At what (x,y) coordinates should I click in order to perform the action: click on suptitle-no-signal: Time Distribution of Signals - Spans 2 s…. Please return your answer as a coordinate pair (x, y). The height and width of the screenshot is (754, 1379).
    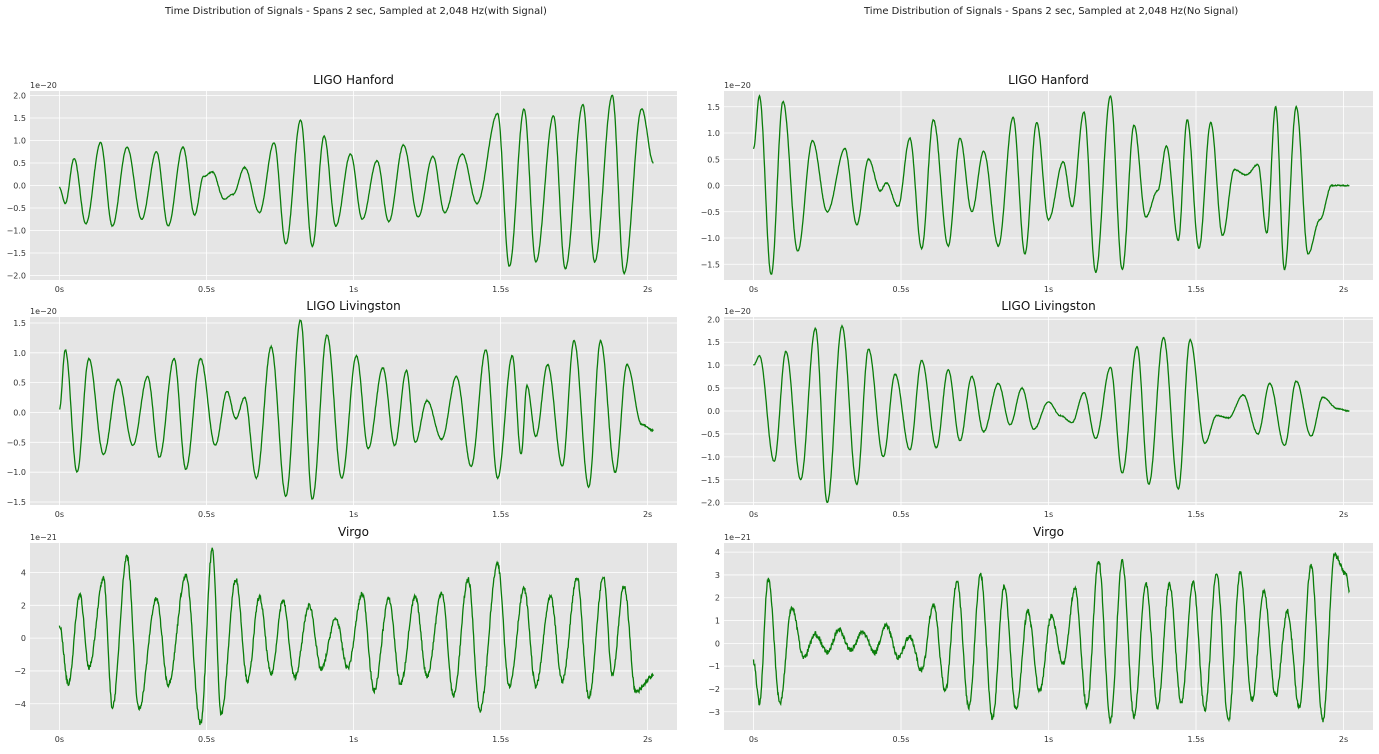
    Looking at the image, I should click on (1051, 11).